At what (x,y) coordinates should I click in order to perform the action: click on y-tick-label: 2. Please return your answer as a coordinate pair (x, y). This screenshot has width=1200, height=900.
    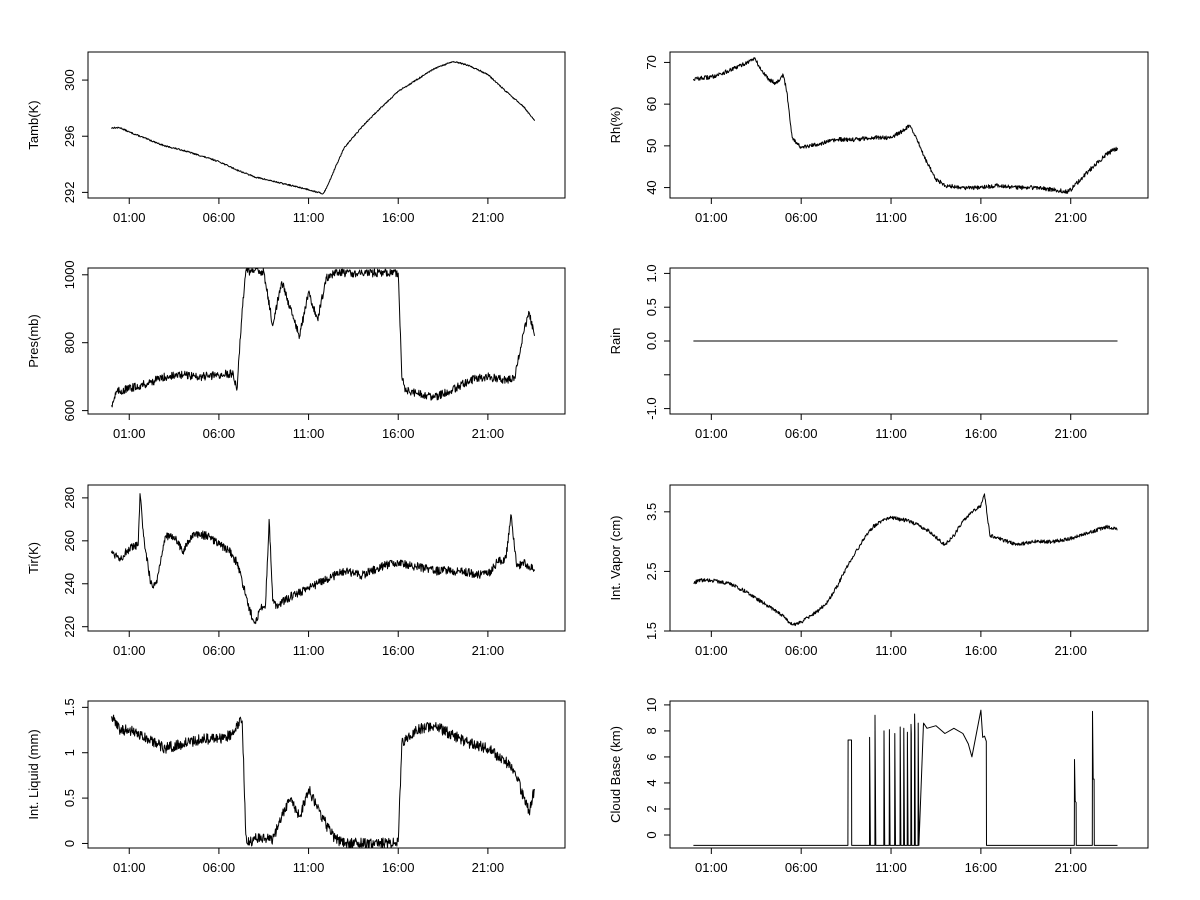
    Looking at the image, I should click on (651, 808).